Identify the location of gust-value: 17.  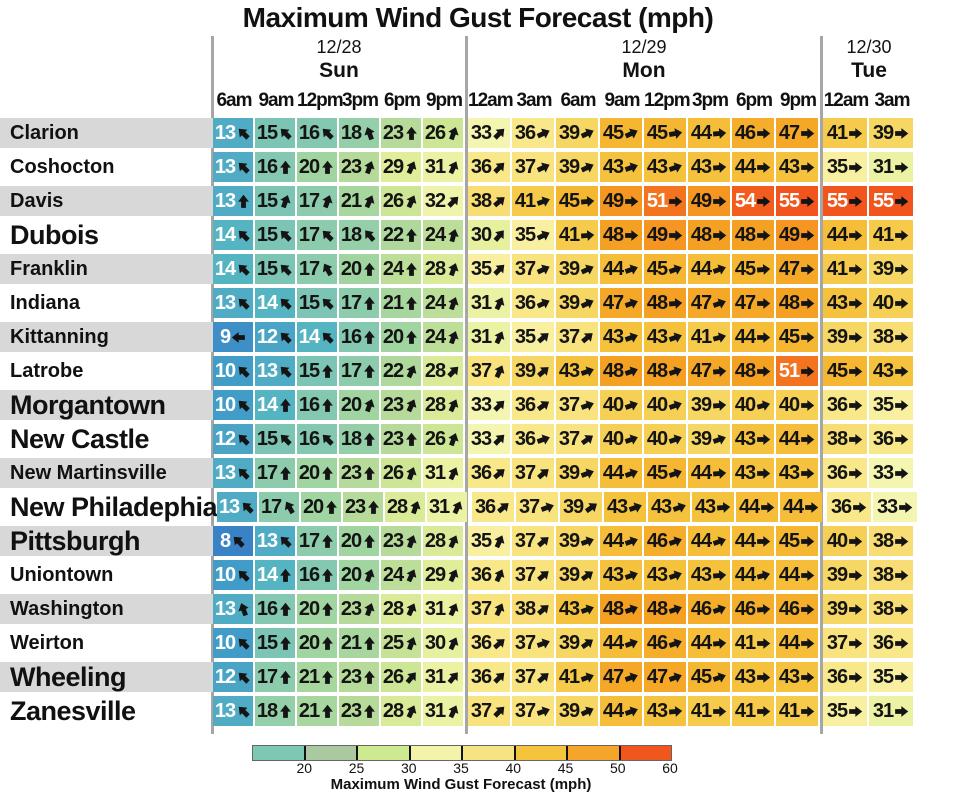
(351, 303).